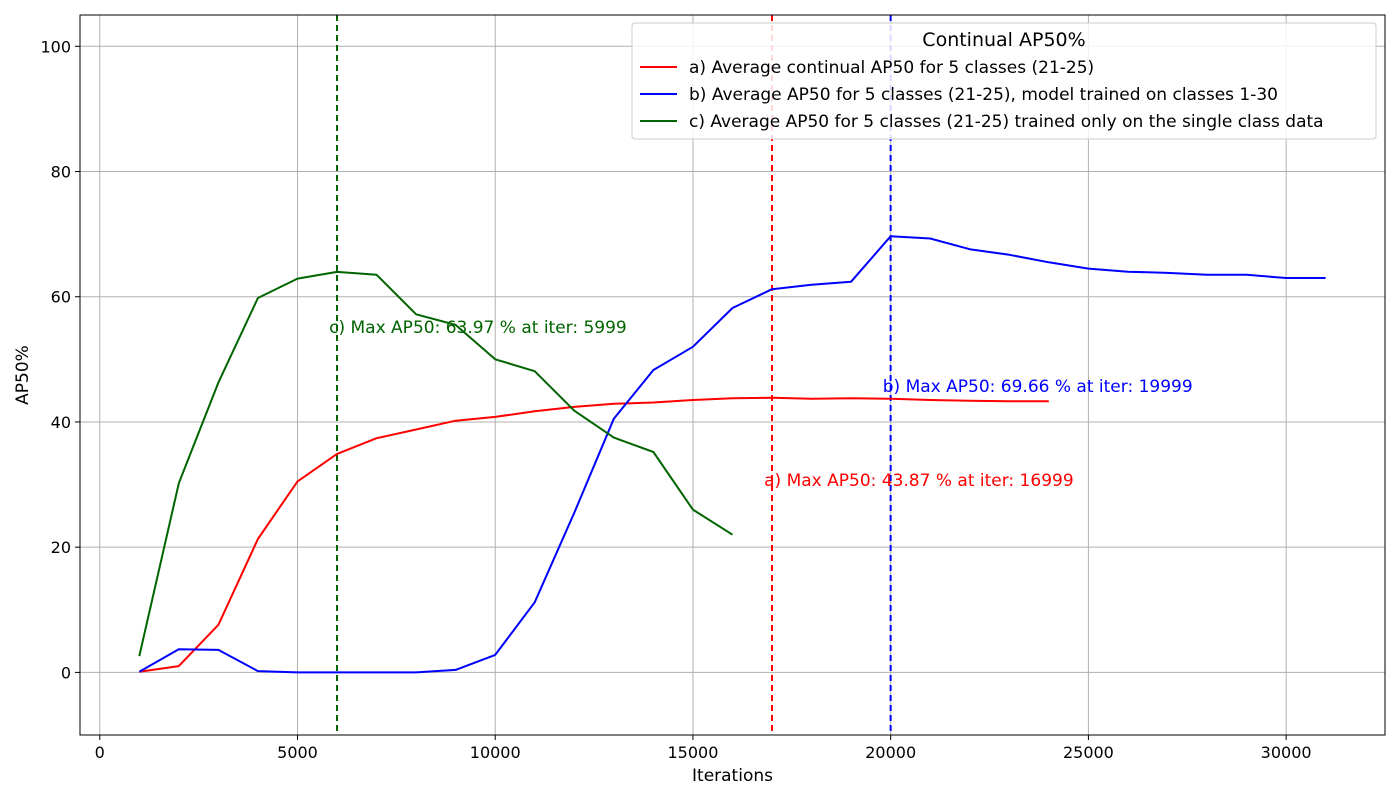  Describe the element at coordinates (100, 752) in the screenshot. I see `x-tick-label: 0` at that location.